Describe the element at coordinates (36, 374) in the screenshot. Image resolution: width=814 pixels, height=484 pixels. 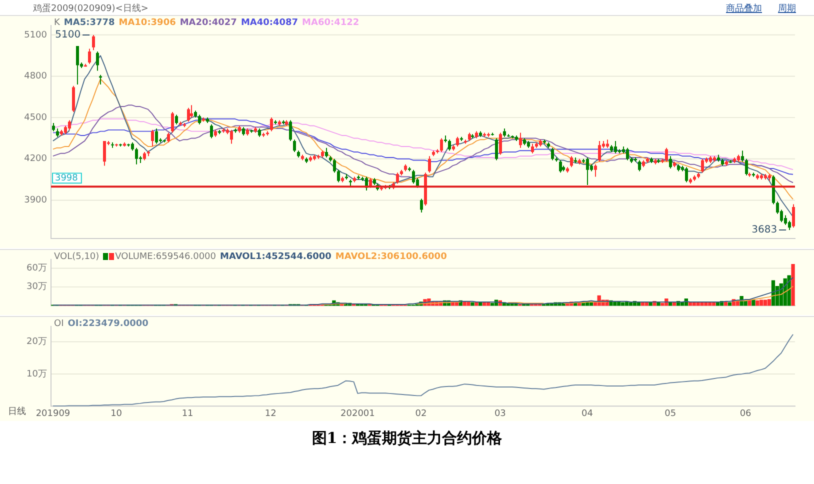
I see `y-tick-label: 10万` at that location.